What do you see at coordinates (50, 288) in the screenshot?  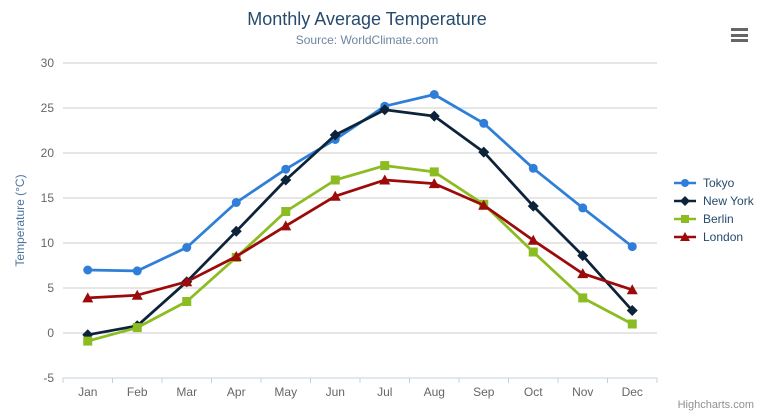 I see `svg-text: 5` at bounding box center [50, 288].